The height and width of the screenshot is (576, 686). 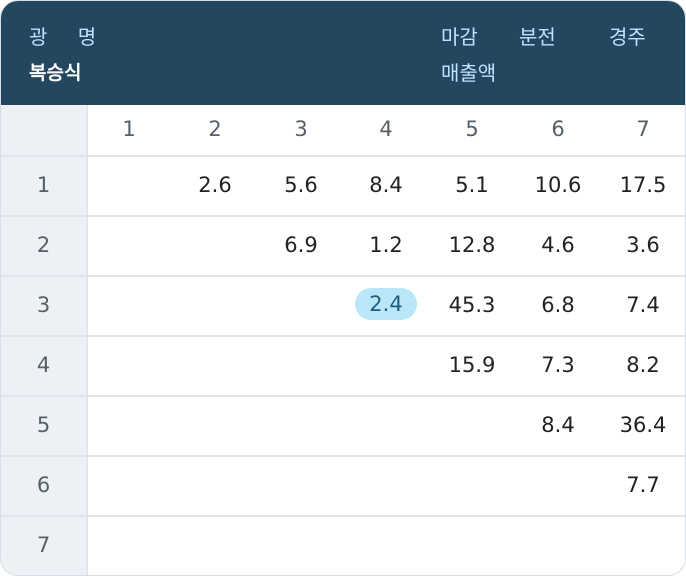 I want to click on sales-label: 매출액, so click(x=469, y=73).